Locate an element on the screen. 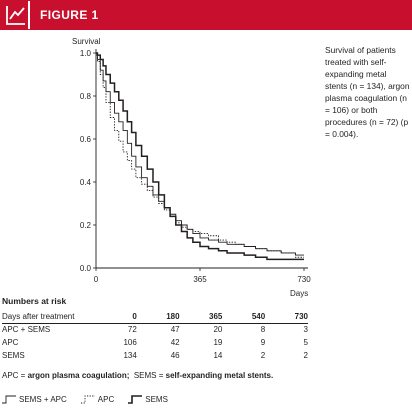  risk-col-730: 730 is located at coordinates (301, 316).